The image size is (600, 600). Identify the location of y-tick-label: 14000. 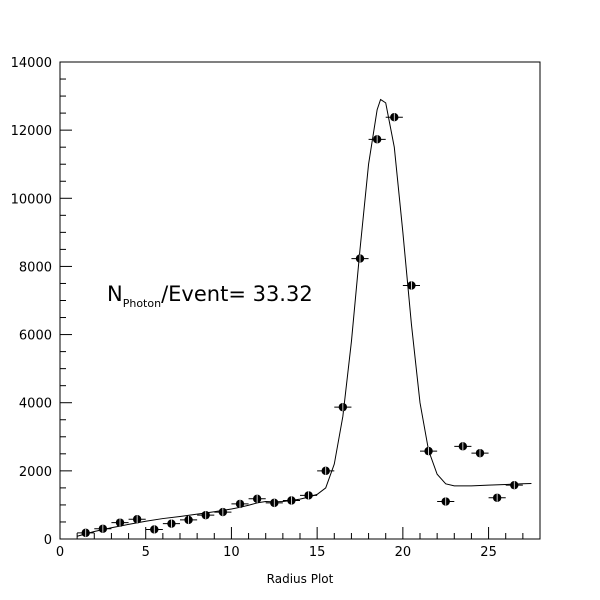
(31, 63).